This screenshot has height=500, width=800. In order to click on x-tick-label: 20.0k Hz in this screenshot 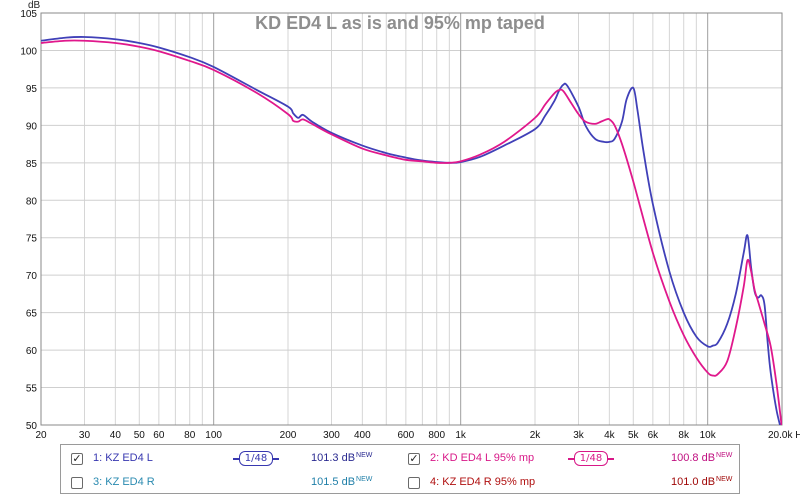, I will do `click(784, 435)`.